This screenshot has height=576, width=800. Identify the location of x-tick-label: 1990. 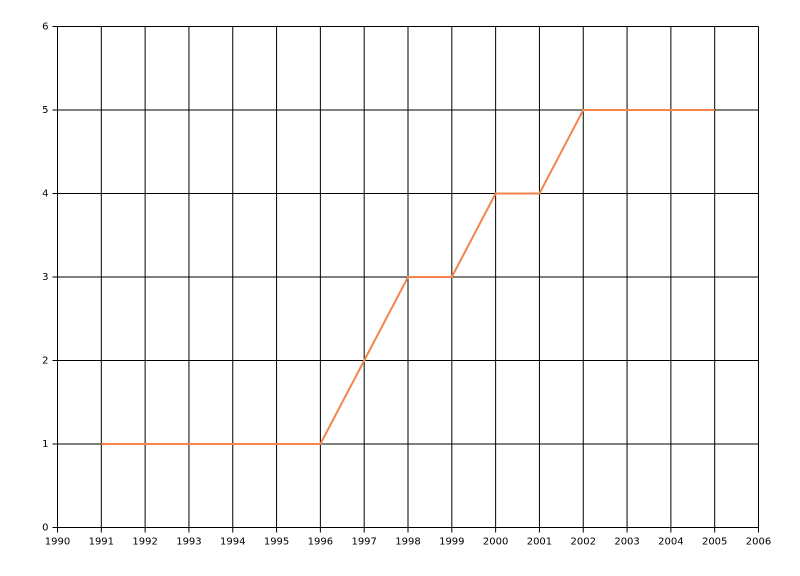
(57, 542).